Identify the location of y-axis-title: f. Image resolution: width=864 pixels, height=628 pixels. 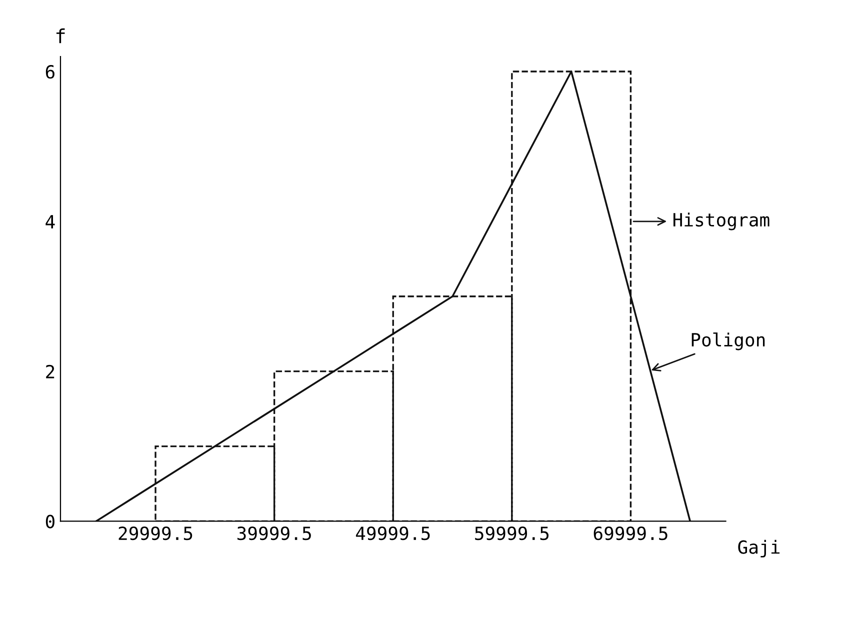
(60, 36).